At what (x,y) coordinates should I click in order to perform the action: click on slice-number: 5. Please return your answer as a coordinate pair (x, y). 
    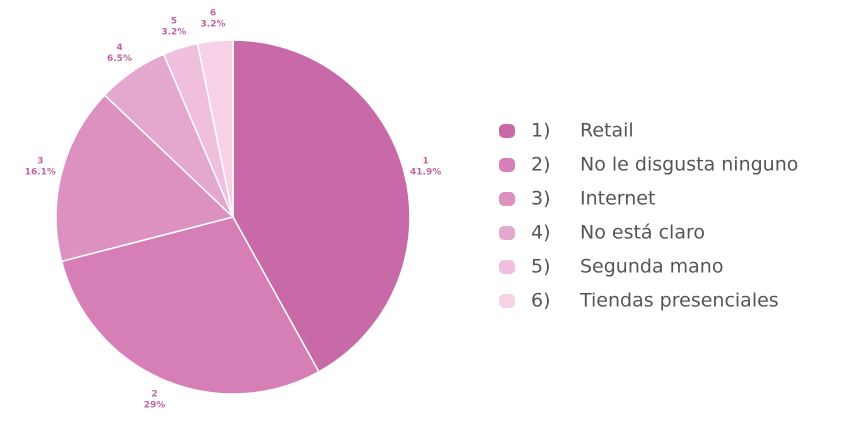
    Looking at the image, I should click on (174, 21).